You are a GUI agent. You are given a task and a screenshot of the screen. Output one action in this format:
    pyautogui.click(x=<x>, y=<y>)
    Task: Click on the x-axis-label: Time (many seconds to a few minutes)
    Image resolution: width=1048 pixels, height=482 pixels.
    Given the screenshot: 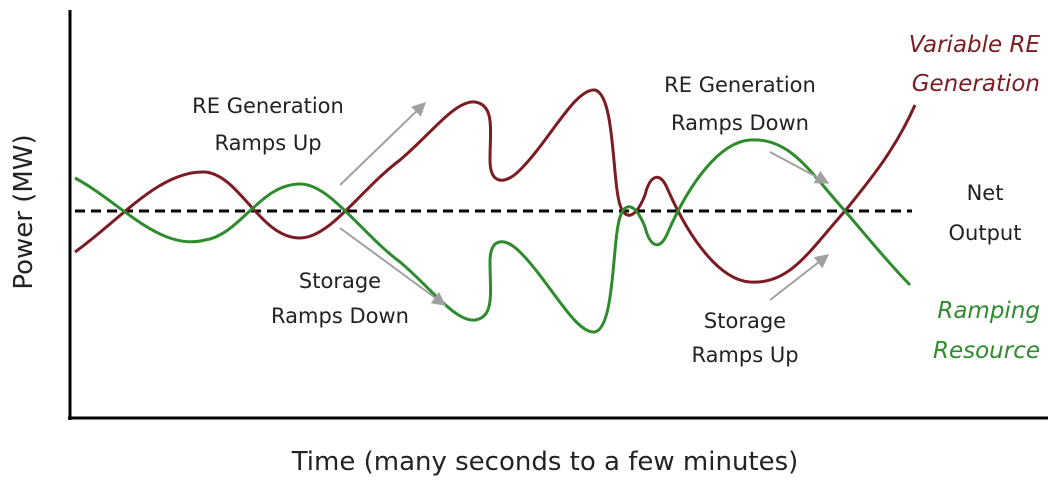 What is the action you would take?
    pyautogui.click(x=545, y=462)
    